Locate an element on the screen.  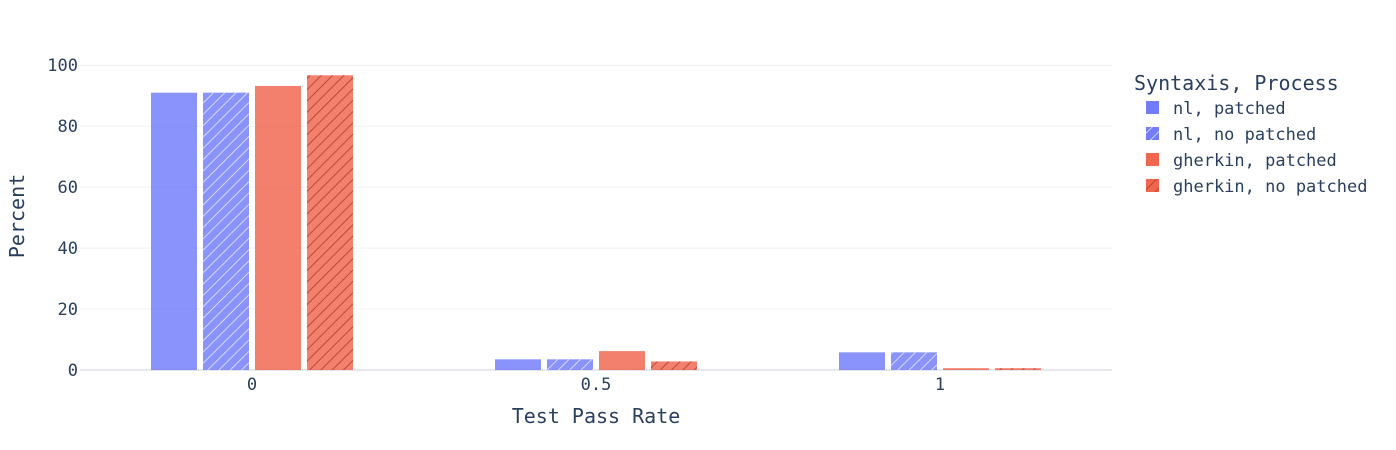
legend-item: nl, patched is located at coordinates (1216, 109).